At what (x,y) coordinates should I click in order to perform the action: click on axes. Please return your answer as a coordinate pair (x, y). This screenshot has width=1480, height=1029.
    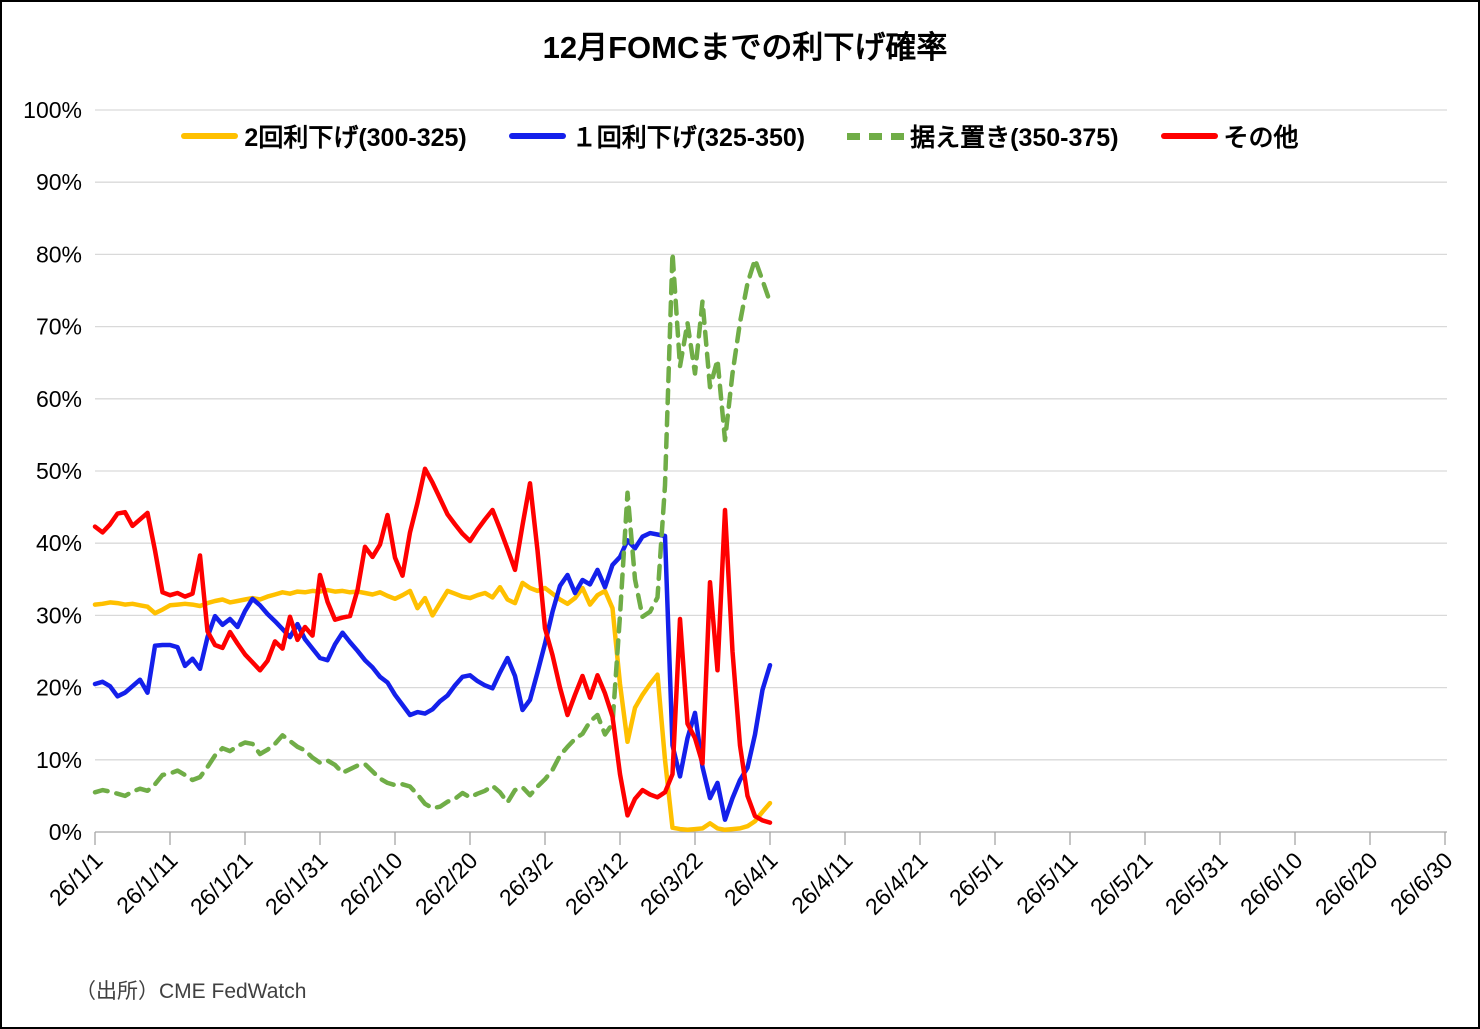
    Looking at the image, I should click on (770, 838).